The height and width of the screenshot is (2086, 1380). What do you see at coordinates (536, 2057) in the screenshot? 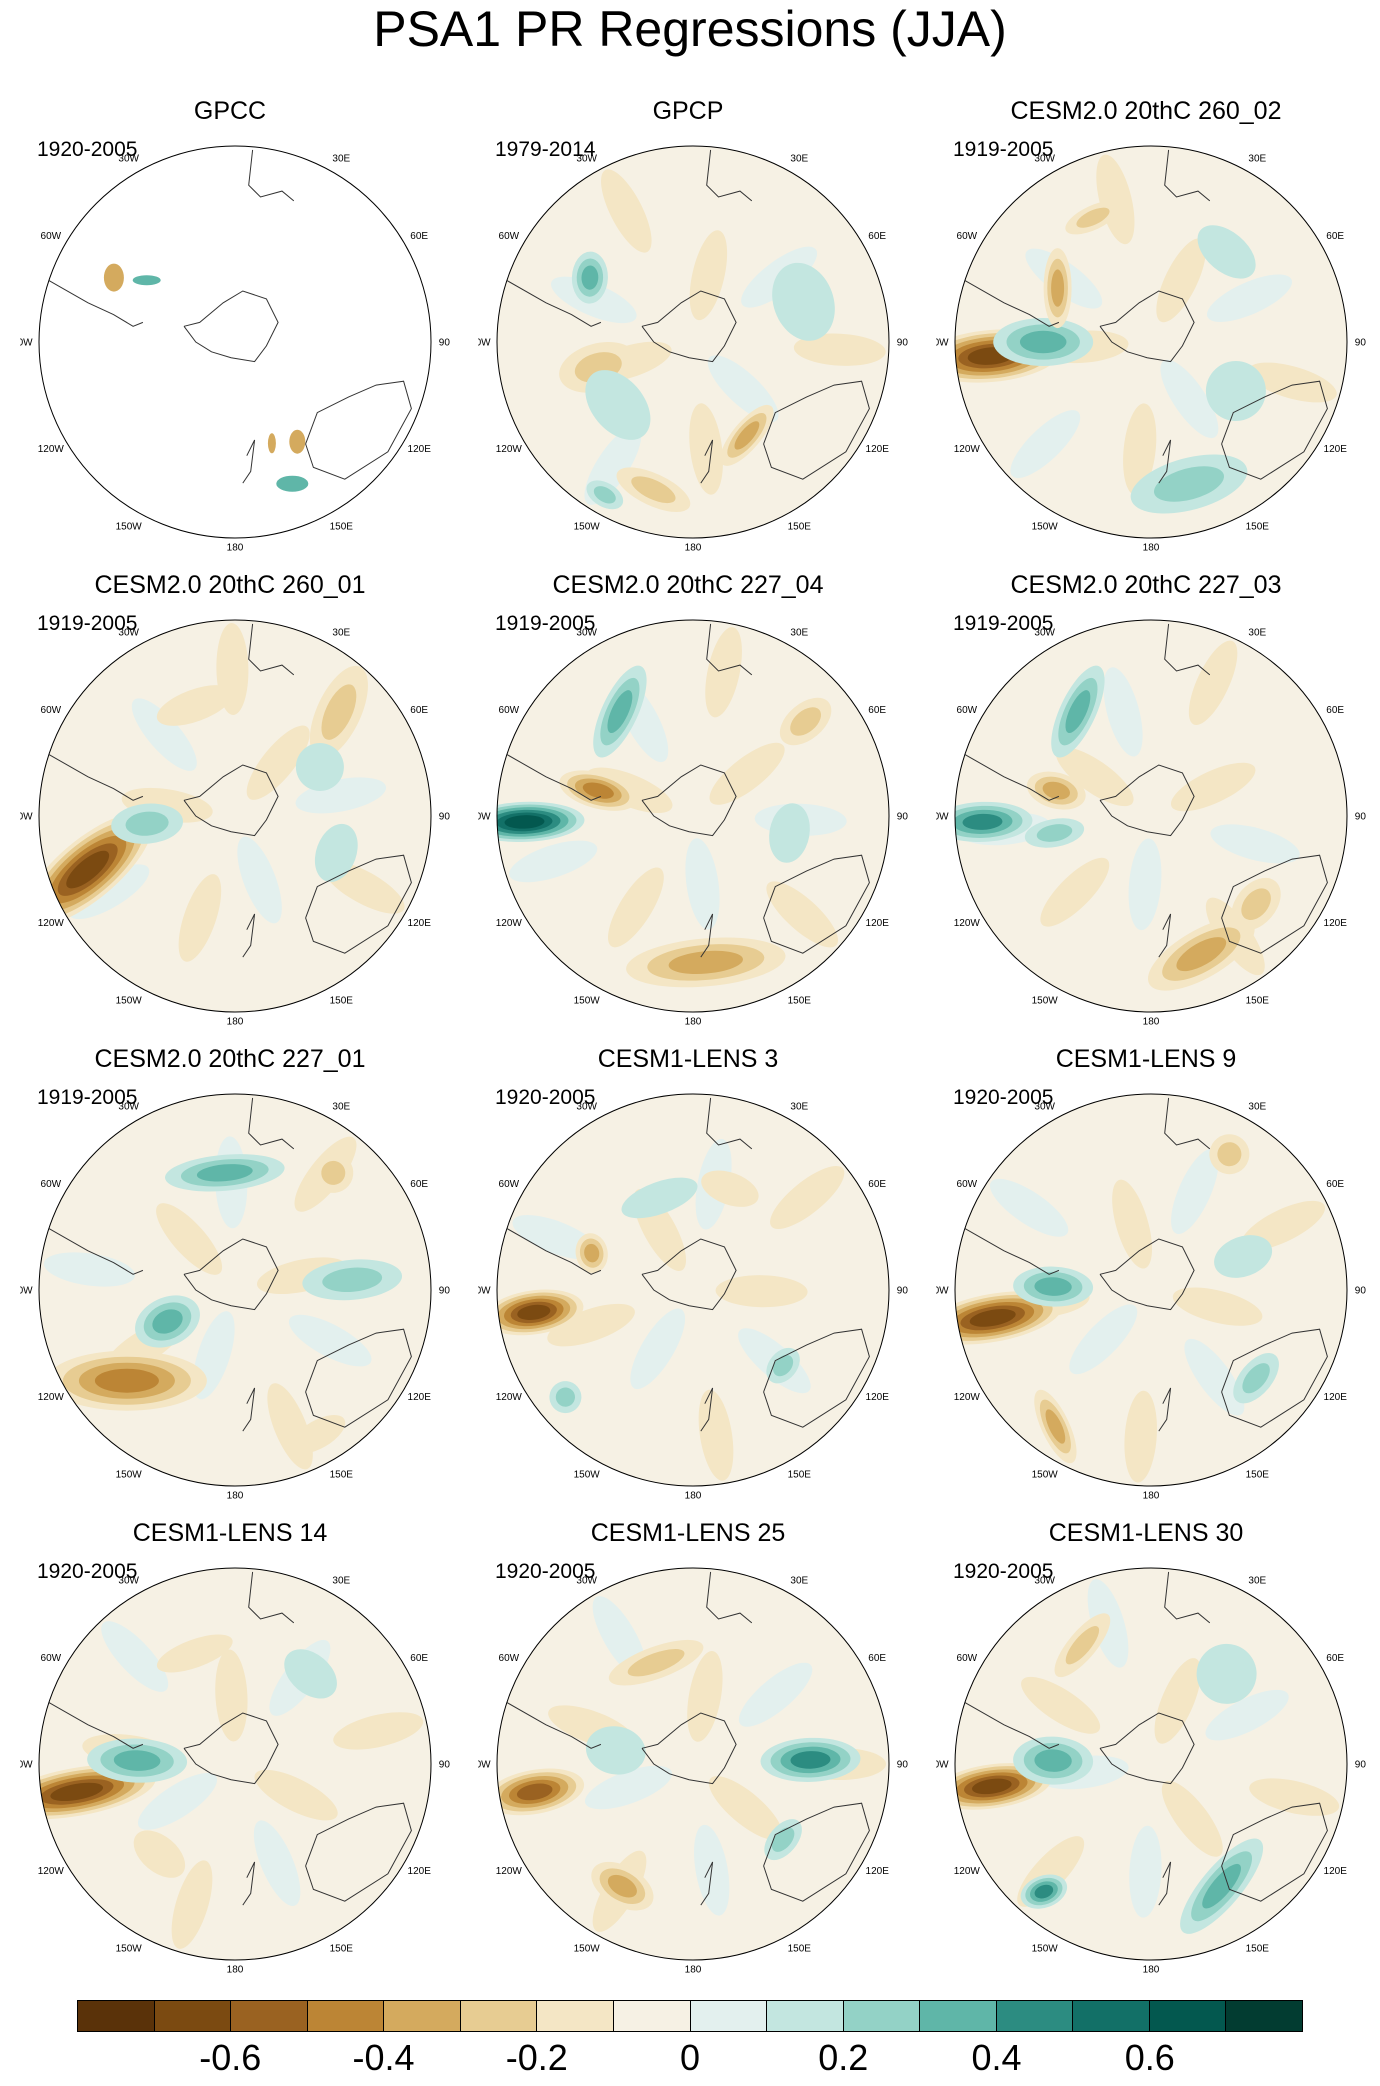
I see `colorbar-tick-label: -0.2` at bounding box center [536, 2057].